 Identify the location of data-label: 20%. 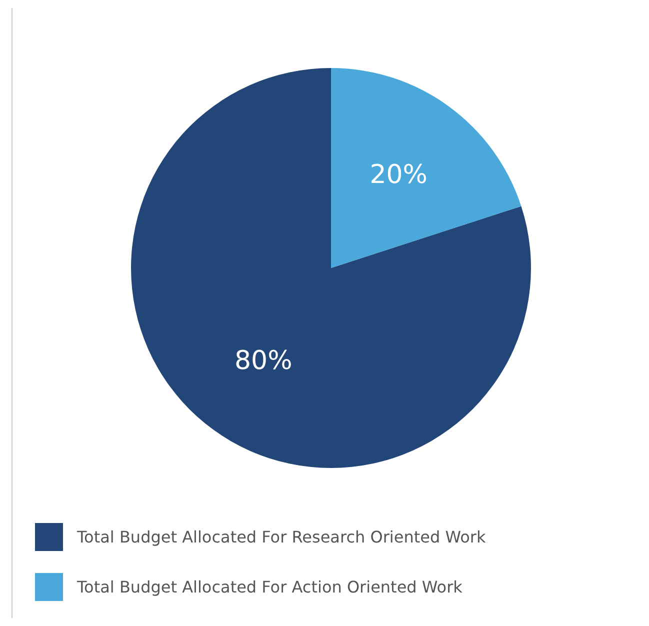
(399, 175).